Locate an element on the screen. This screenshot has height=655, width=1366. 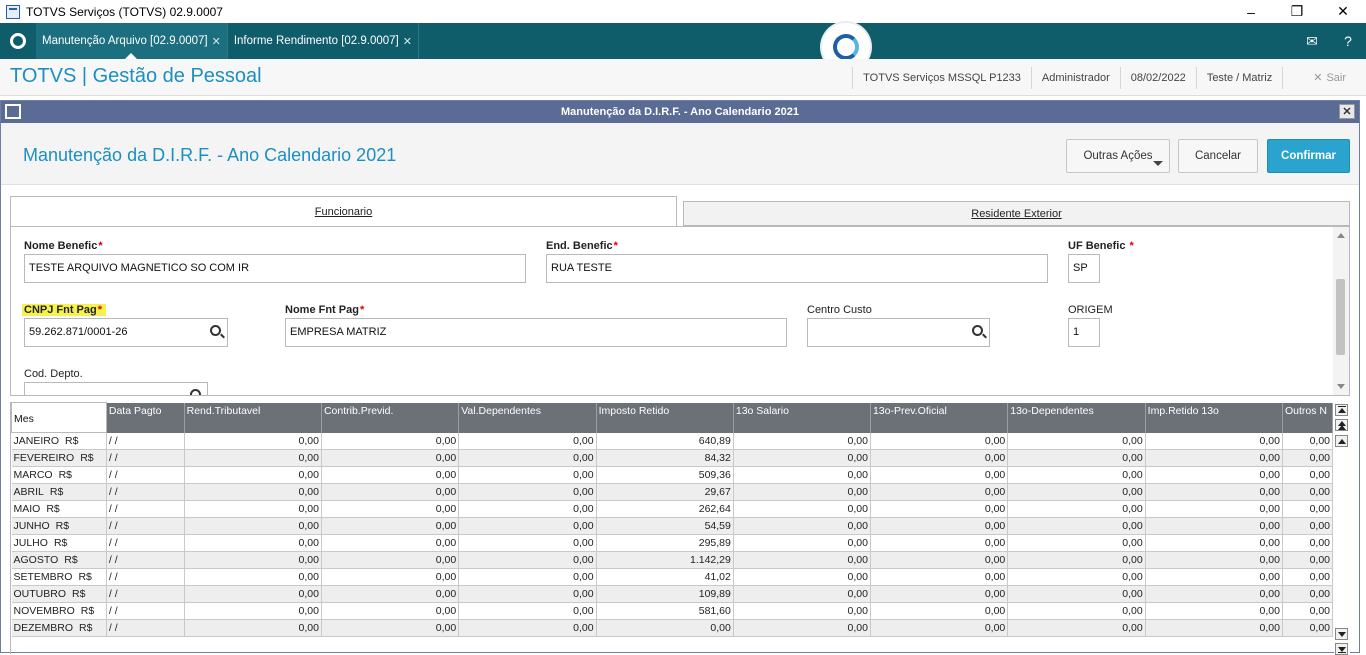
scroll-top-icon is located at coordinates (1341, 410).